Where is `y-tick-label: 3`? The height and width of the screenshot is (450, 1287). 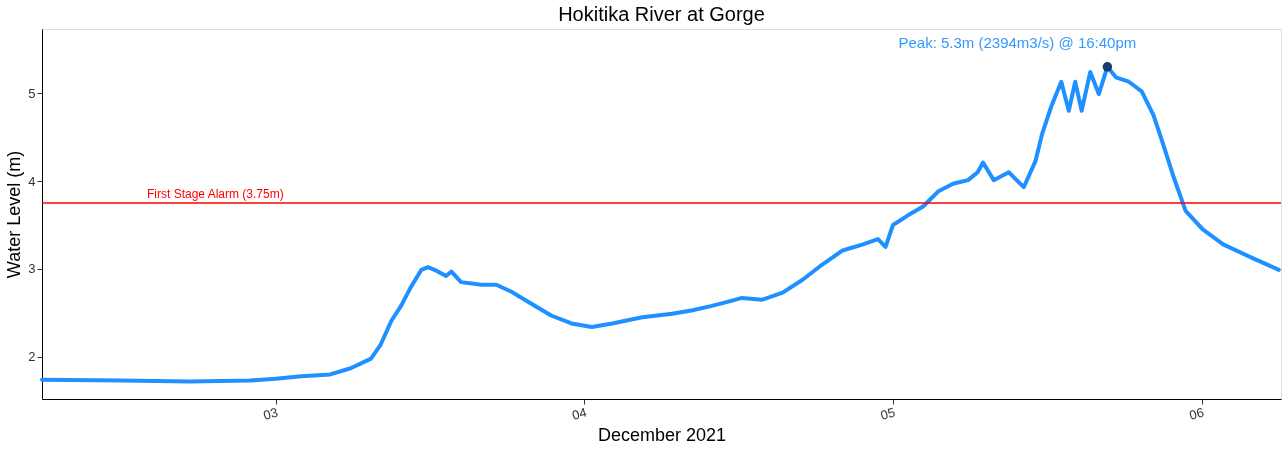
y-tick-label: 3 is located at coordinates (32, 269).